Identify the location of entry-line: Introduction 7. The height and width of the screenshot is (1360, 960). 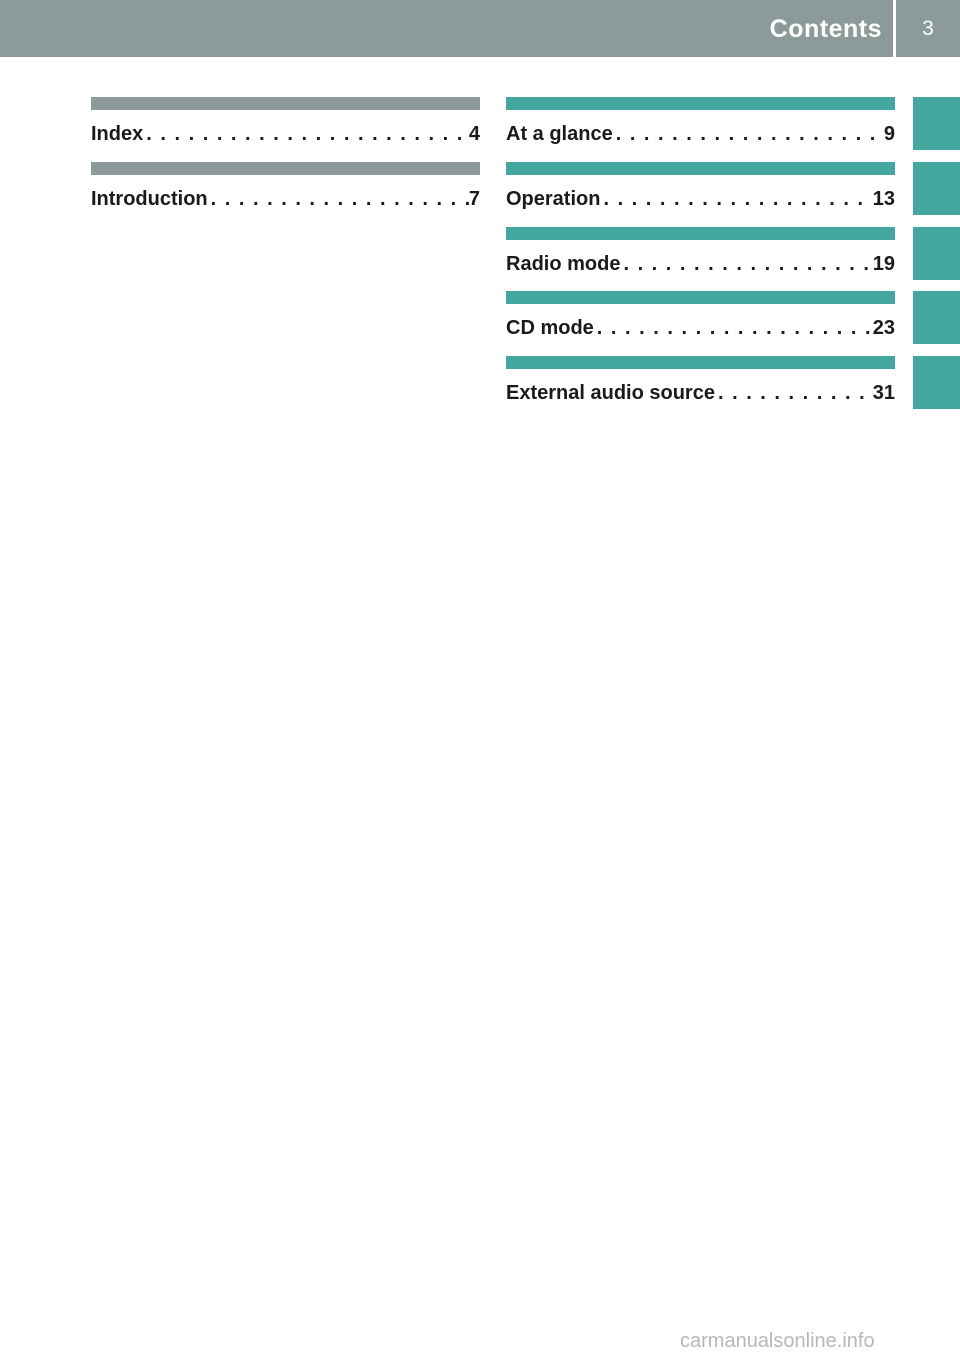
(285, 199).